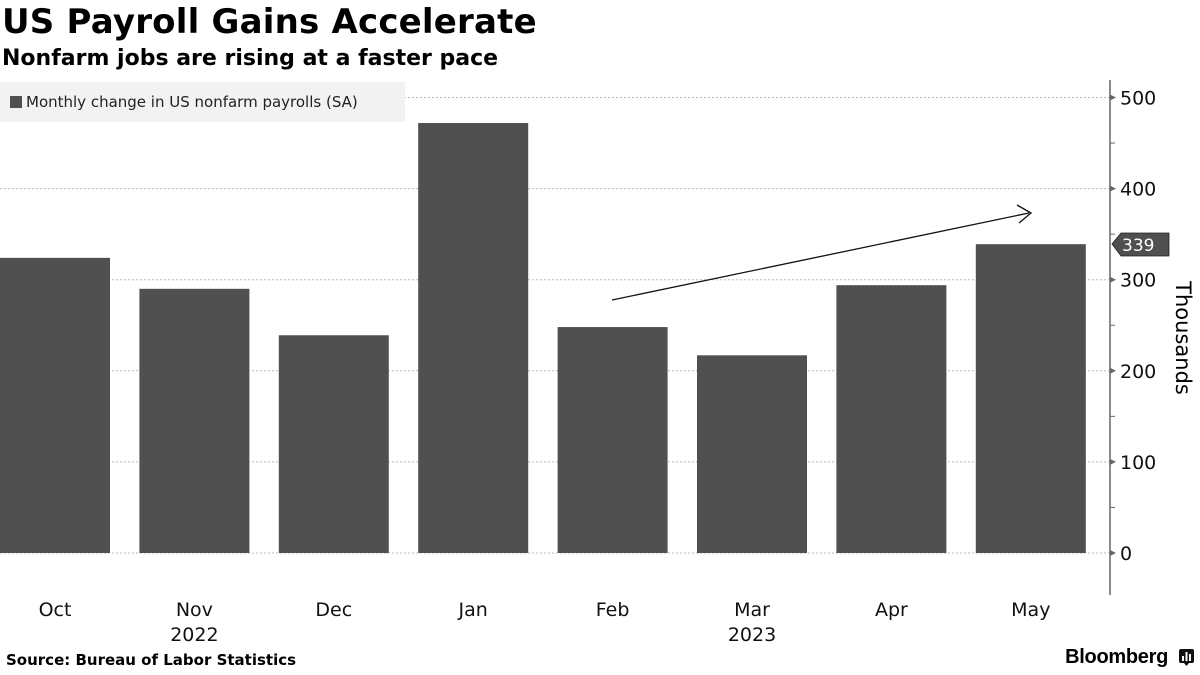  What do you see at coordinates (250, 58) in the screenshot?
I see `chart-subtitle: Nonfarm jobs are rising at a faster pace` at bounding box center [250, 58].